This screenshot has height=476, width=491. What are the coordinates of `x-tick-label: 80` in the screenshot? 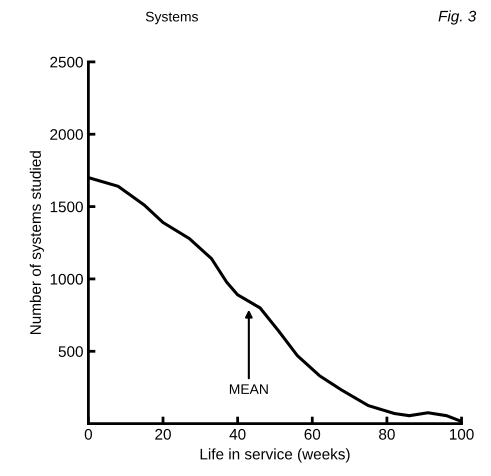 It's located at (387, 434).